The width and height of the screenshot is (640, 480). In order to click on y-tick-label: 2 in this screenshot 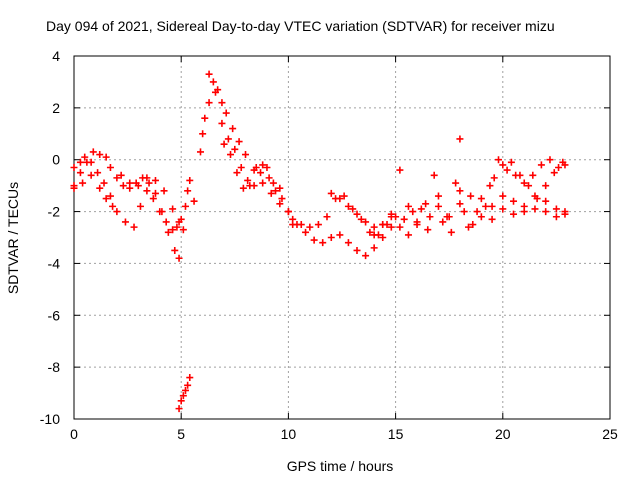, I will do `click(56, 108)`.